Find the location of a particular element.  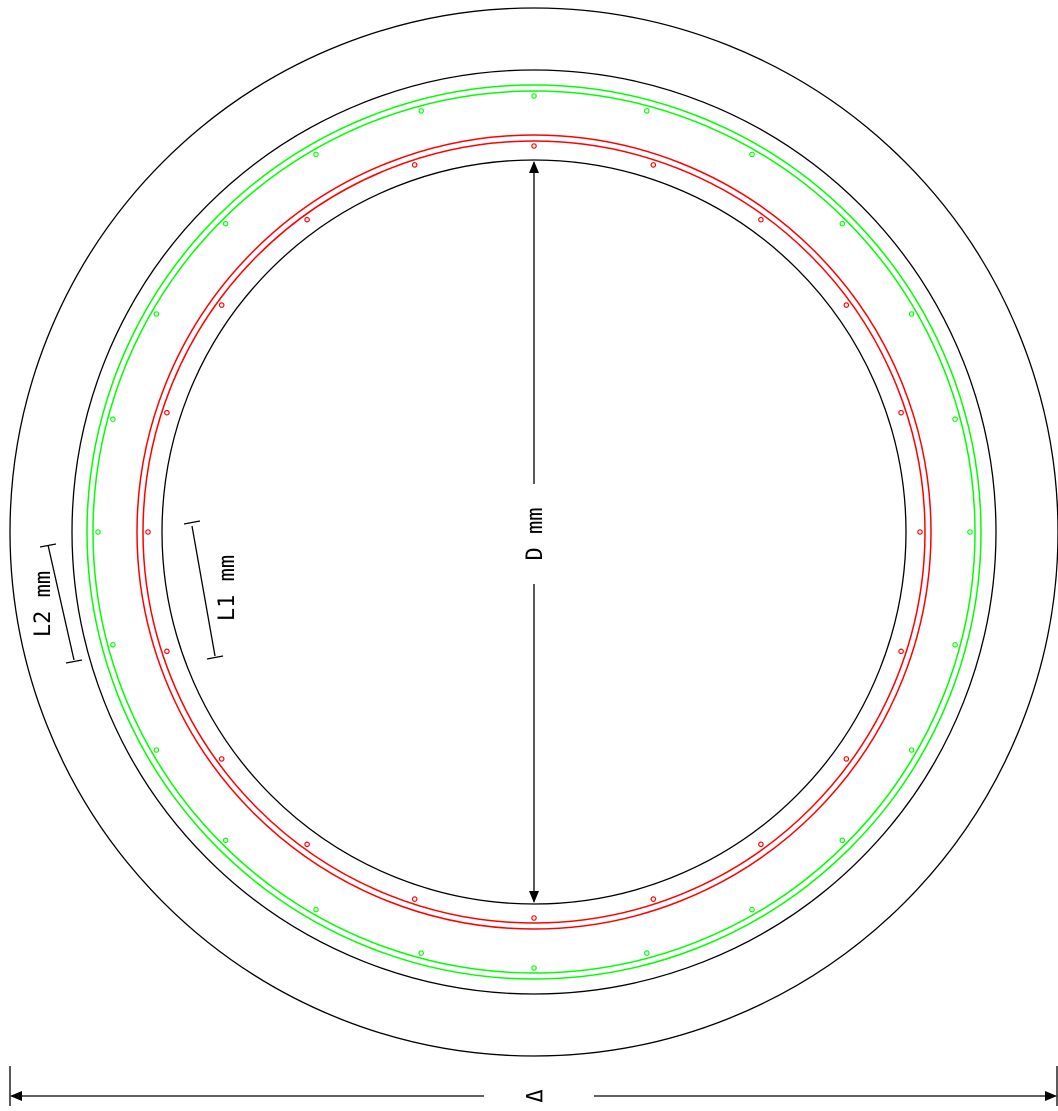

l1-tick-bottom is located at coordinates (215, 657).